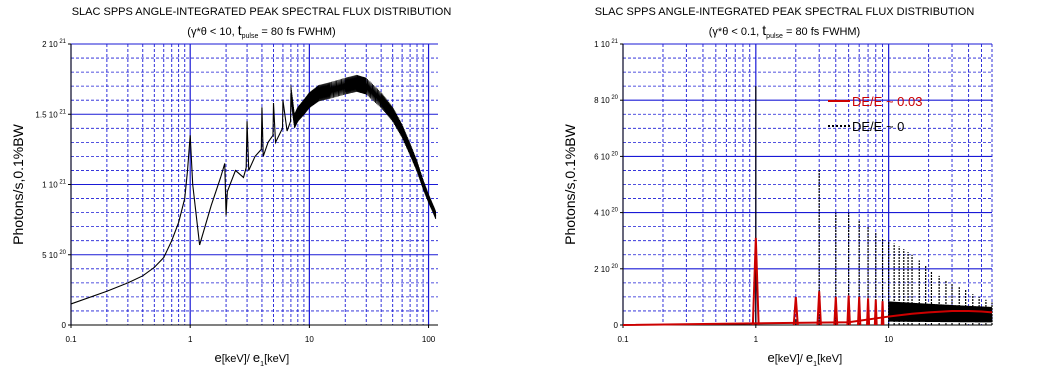 This screenshot has height=370, width=1046. What do you see at coordinates (887, 101) in the screenshot?
I see `legend-label: DE/E ~ 0.03` at bounding box center [887, 101].